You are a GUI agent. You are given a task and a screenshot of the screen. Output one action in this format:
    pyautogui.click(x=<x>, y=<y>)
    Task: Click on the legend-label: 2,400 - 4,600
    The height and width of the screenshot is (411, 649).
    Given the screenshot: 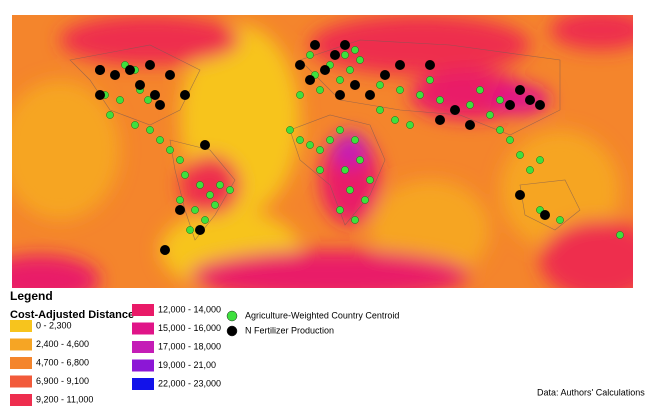 What is the action you would take?
    pyautogui.click(x=62, y=344)
    